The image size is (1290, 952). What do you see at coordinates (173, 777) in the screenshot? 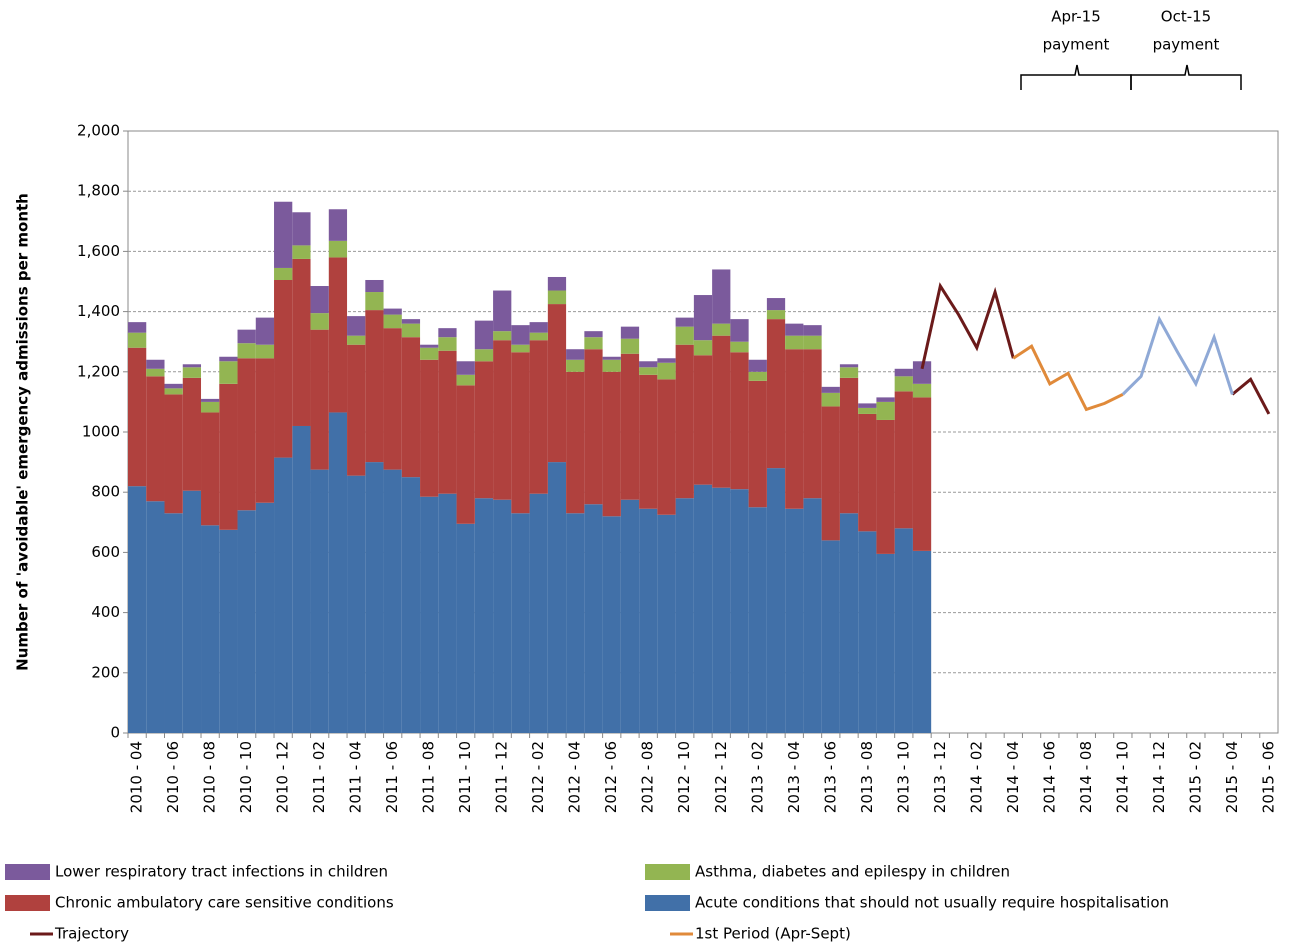
I see `x-tick-label: 2010 - 06` at bounding box center [173, 777].